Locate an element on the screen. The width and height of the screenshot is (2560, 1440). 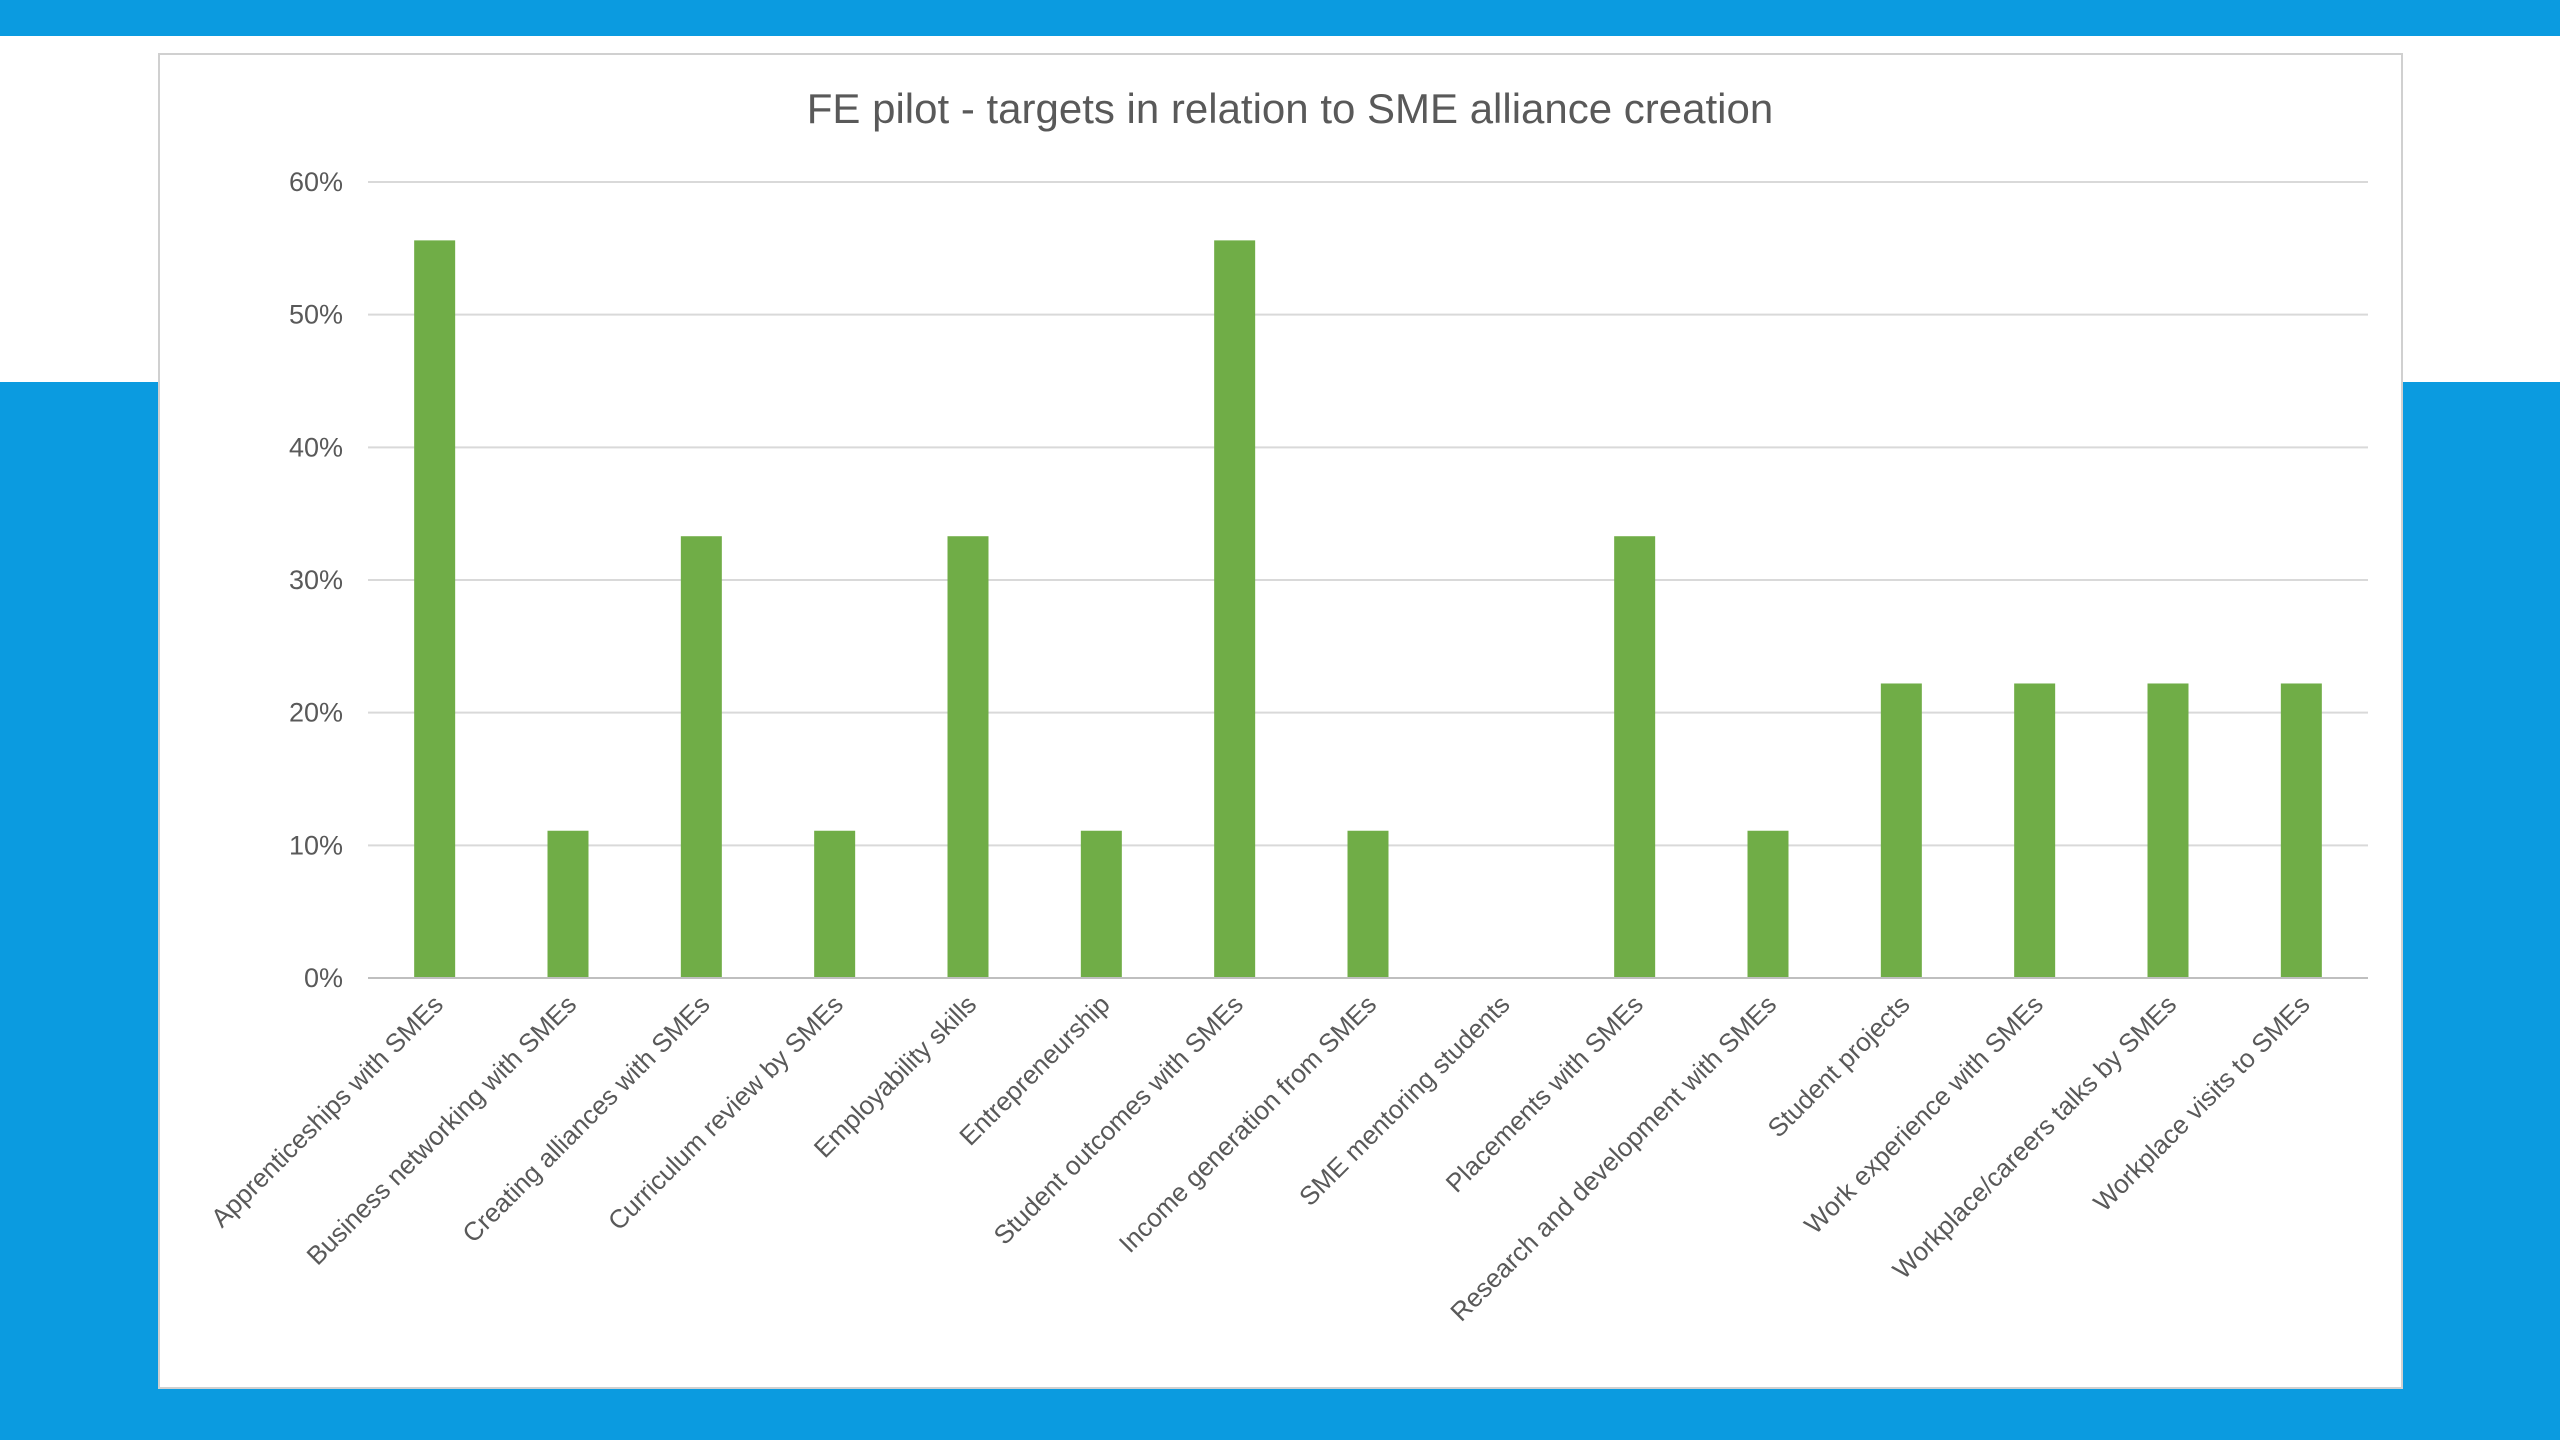
y-tick-label: 0% is located at coordinates (323, 978).